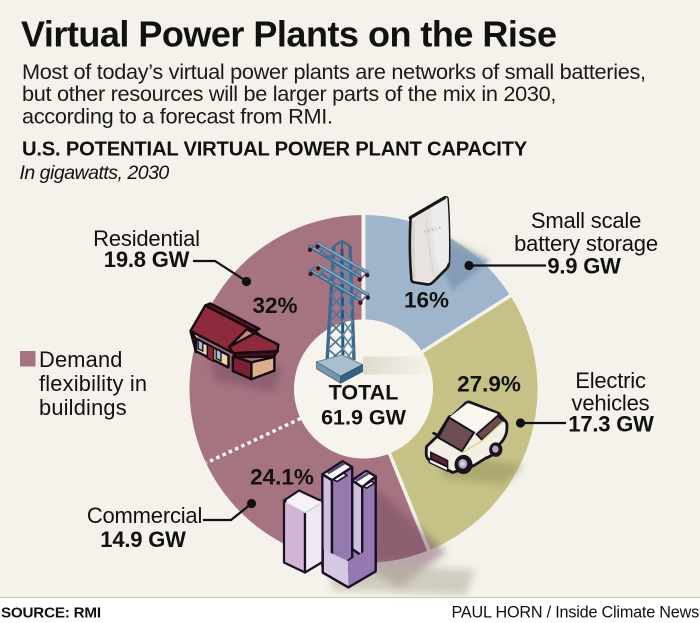 The image size is (700, 623). I want to click on svg-text: flexibility in, so click(93, 383).